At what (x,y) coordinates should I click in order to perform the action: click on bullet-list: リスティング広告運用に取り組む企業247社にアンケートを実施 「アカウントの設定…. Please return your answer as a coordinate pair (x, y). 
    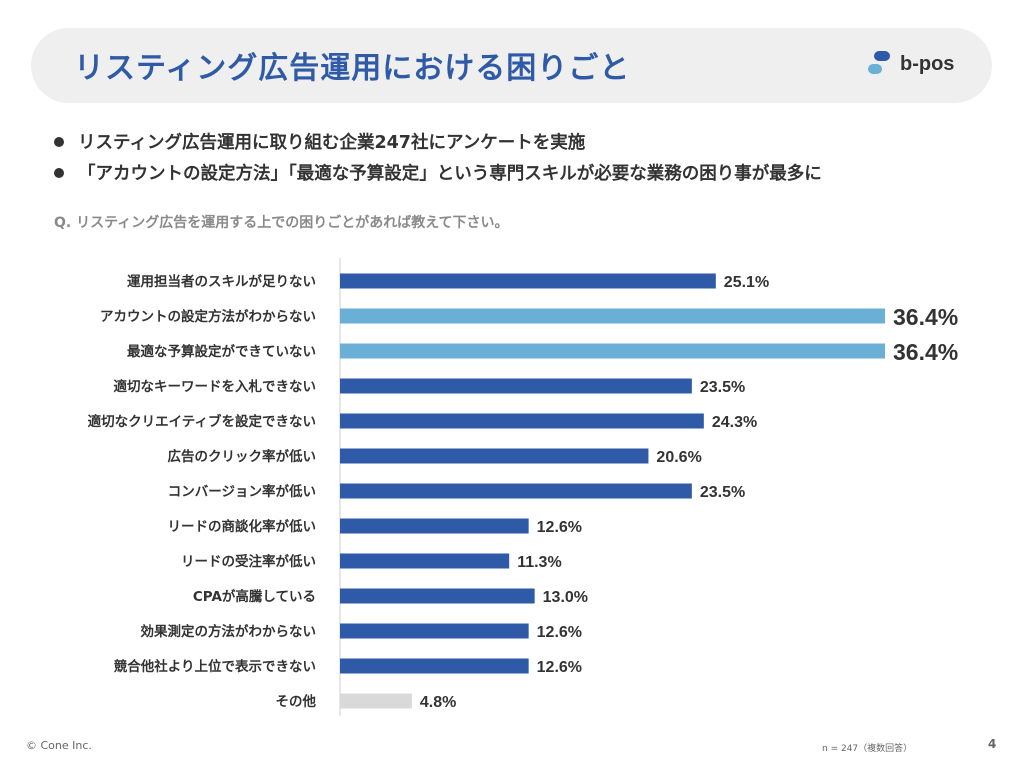
    Looking at the image, I should click on (438, 157).